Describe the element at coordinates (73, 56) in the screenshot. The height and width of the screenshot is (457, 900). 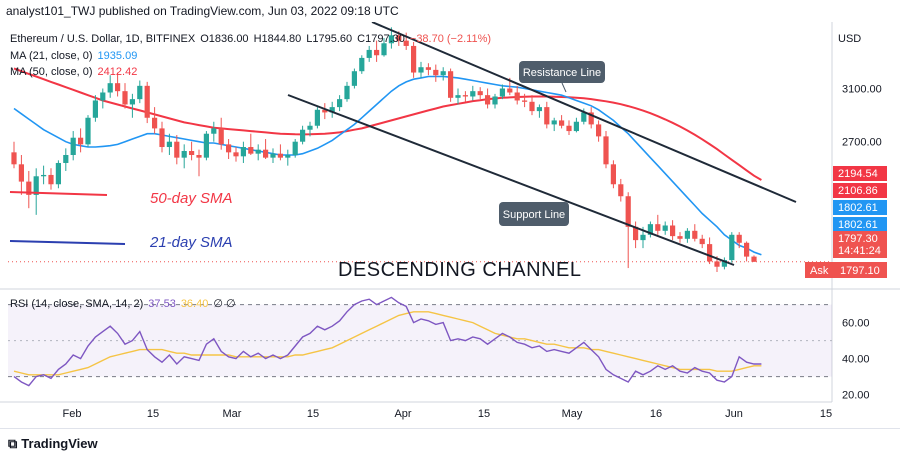
I see `legend-ma21: MA (21, close, 0) 1935.09` at that location.